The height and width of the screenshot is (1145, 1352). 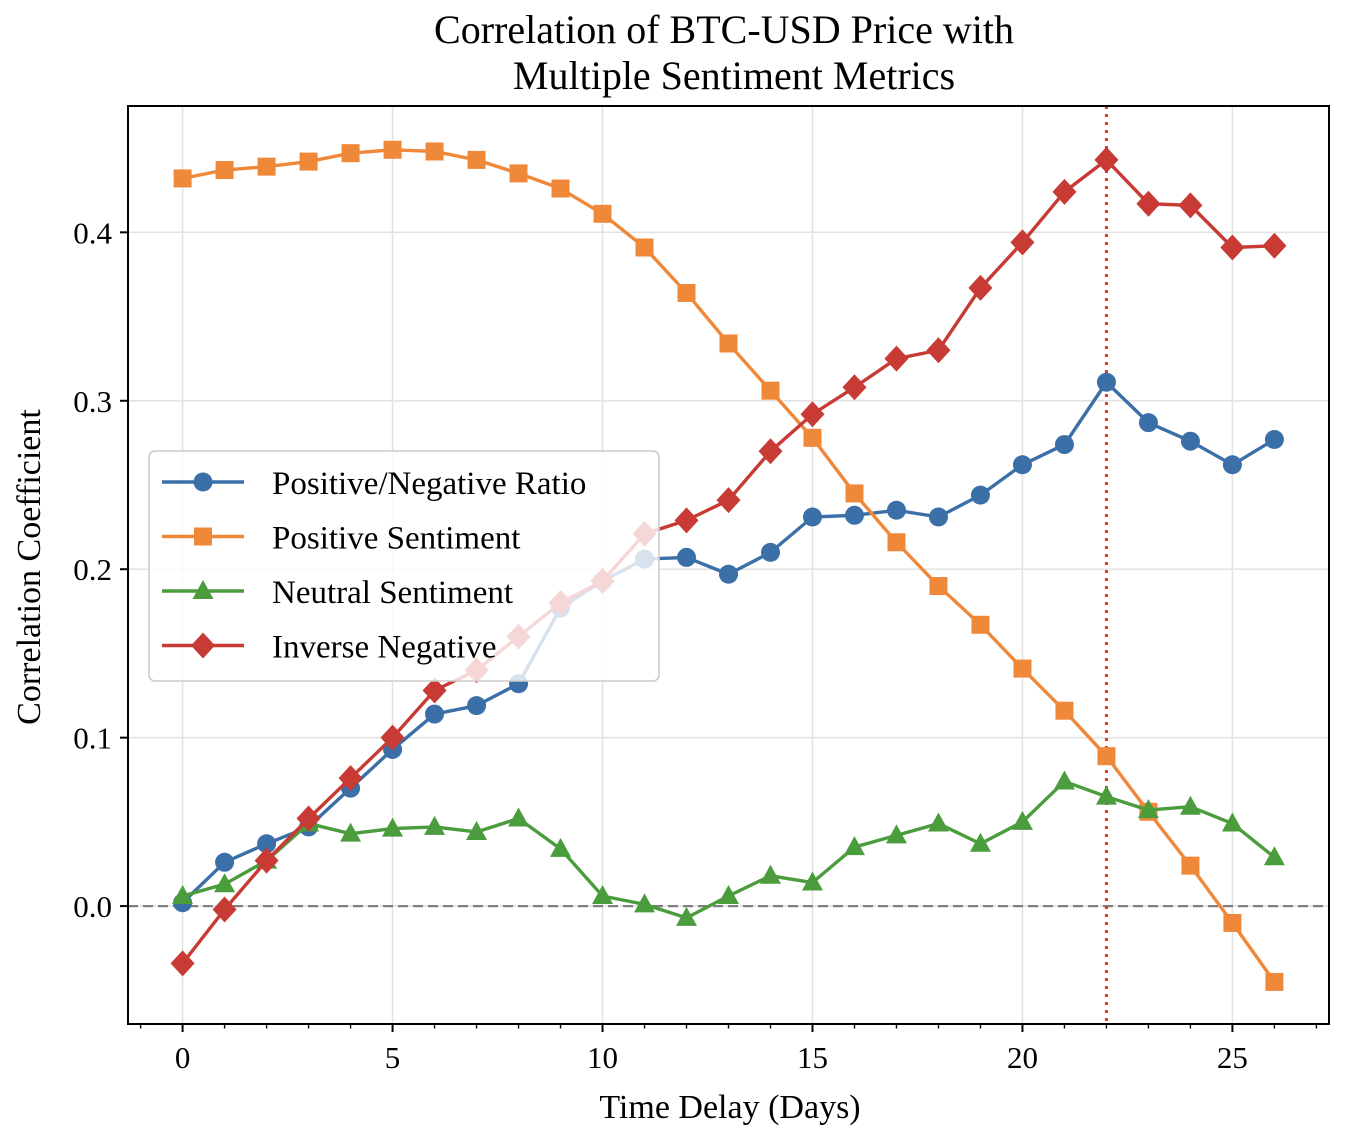 I want to click on x-tick-label: 15, so click(x=812, y=1057).